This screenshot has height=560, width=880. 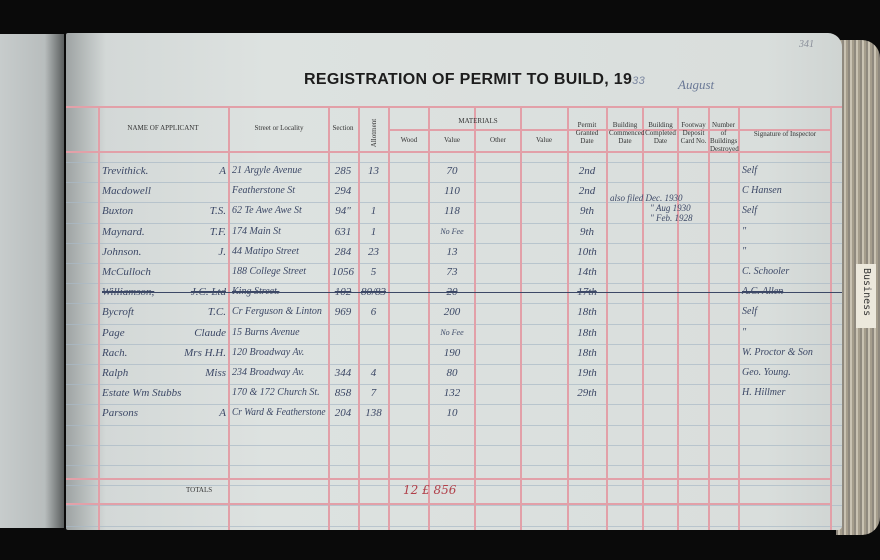 What do you see at coordinates (452, 140) in the screenshot?
I see `header-value-1: Value` at bounding box center [452, 140].